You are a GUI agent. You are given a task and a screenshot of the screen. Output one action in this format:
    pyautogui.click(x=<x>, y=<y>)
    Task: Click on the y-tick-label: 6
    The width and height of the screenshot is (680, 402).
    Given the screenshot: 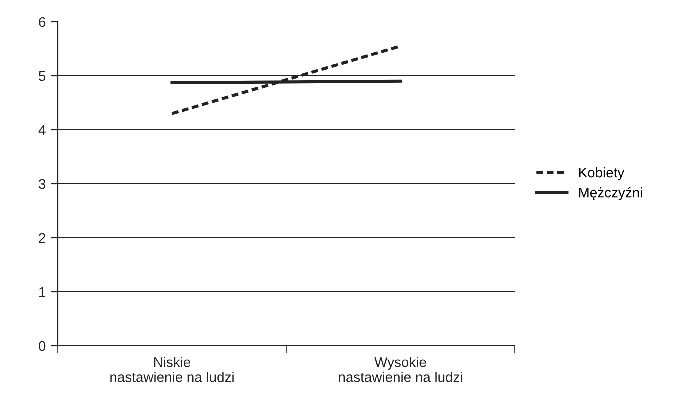 What is the action you would take?
    pyautogui.click(x=42, y=22)
    